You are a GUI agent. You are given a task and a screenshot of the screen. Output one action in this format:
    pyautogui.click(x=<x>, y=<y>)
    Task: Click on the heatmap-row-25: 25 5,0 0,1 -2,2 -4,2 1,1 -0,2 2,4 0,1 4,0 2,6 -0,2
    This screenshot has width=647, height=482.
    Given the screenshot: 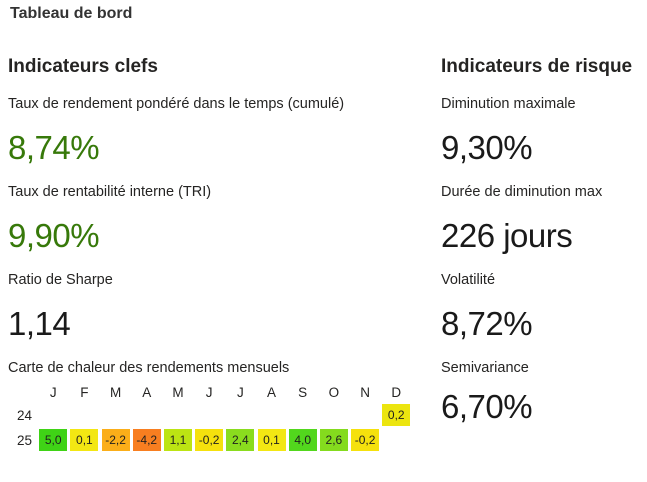 What is the action you would take?
    pyautogui.click(x=215, y=440)
    